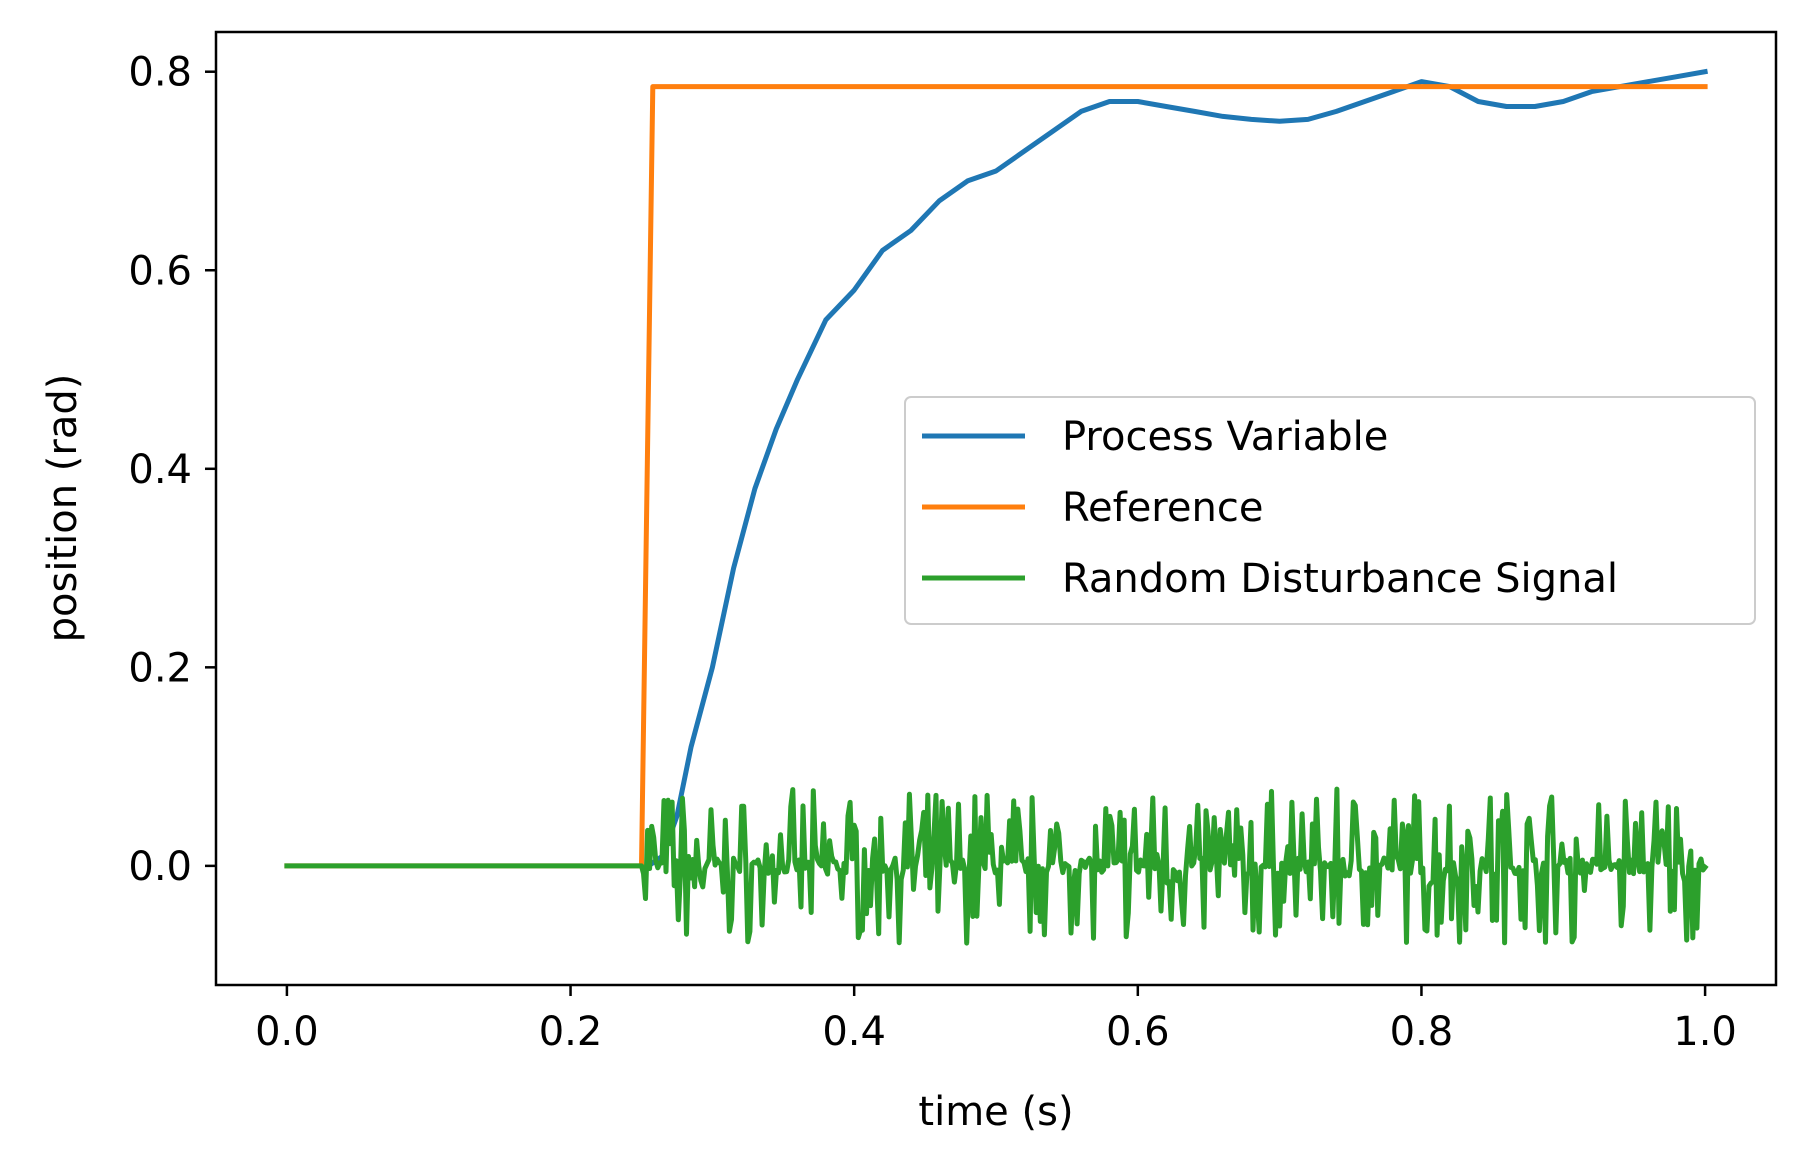 This screenshot has height=1160, width=1806. Describe the element at coordinates (1705, 1032) in the screenshot. I see `x-tick-label: 1.0` at that location.